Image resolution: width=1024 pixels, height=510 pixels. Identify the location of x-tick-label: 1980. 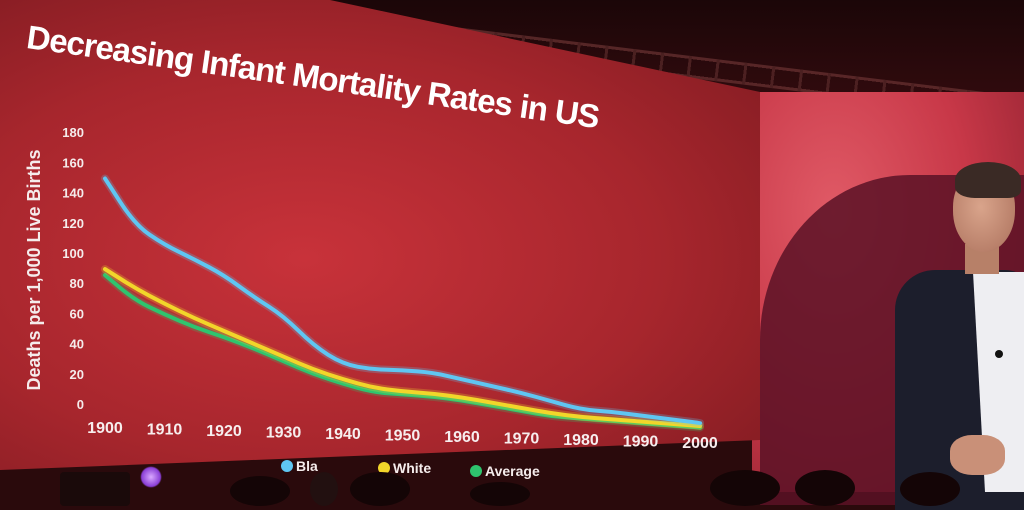
(581, 440).